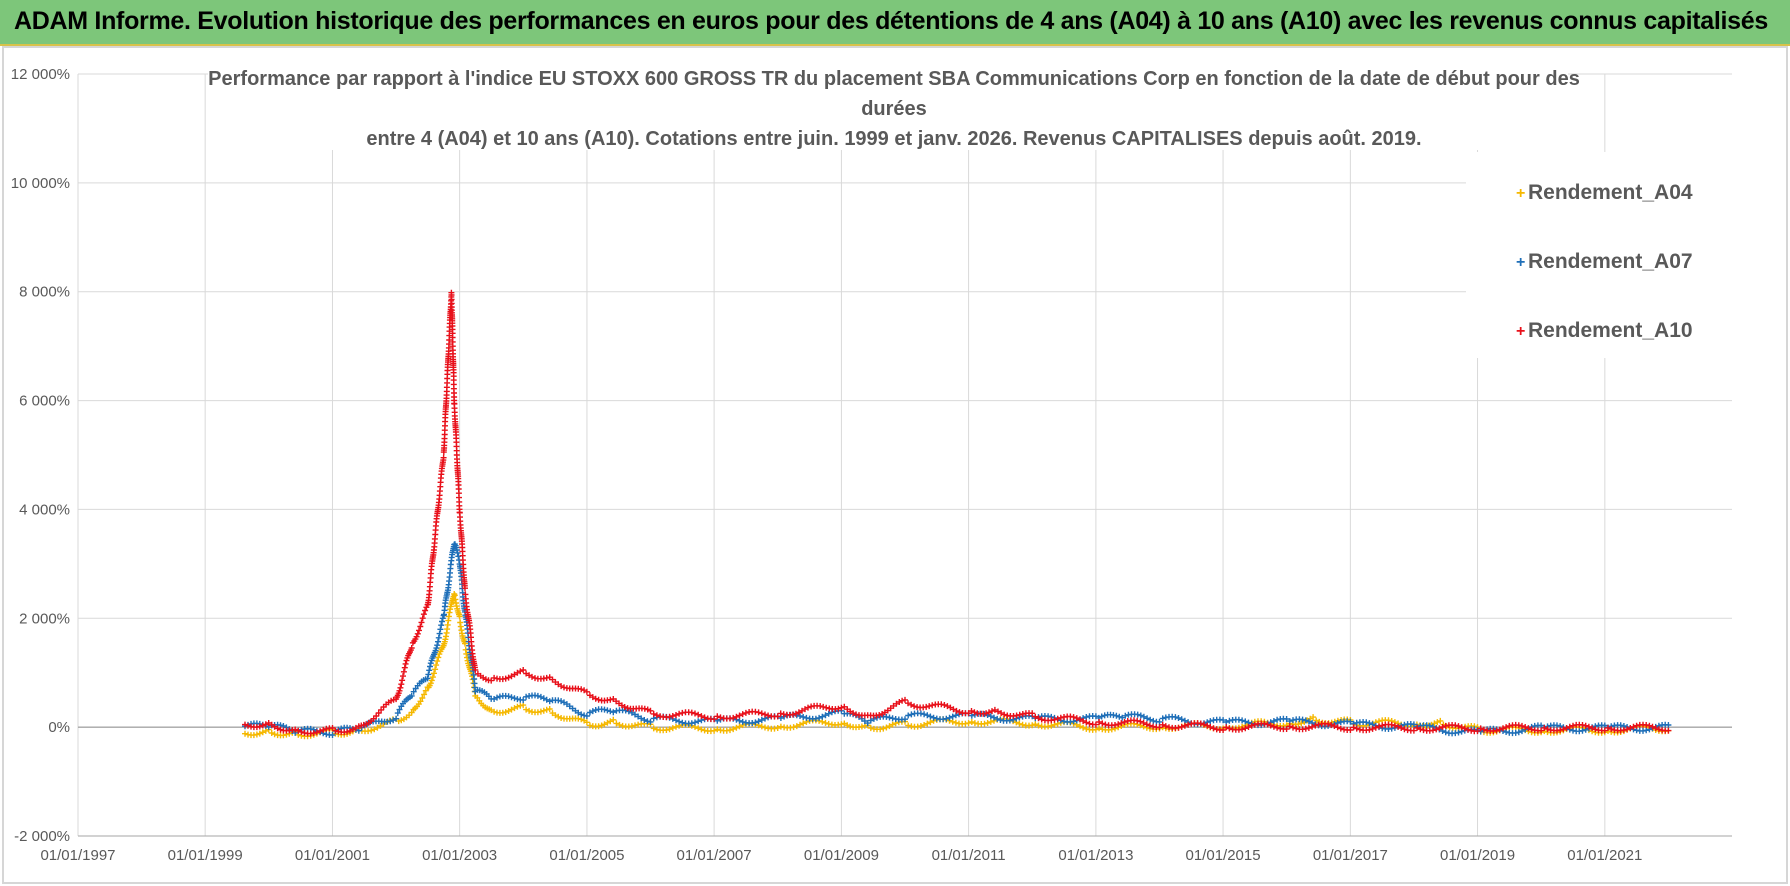 The image size is (1790, 886). I want to click on x-tick-label: 01/01/2009, so click(841, 855).